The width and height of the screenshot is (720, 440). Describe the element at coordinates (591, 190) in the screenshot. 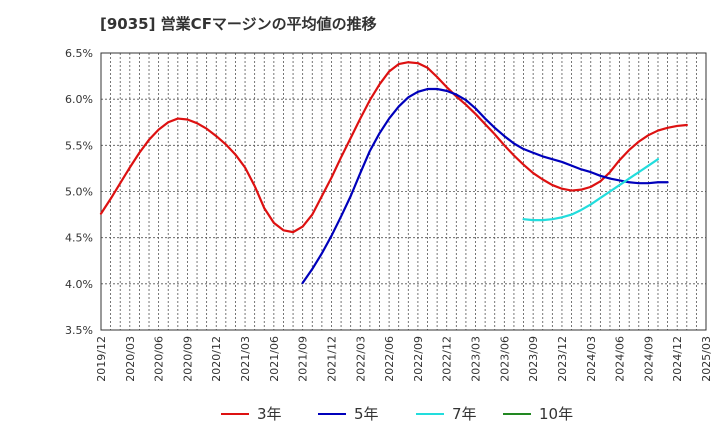

I see `series-line` at that location.